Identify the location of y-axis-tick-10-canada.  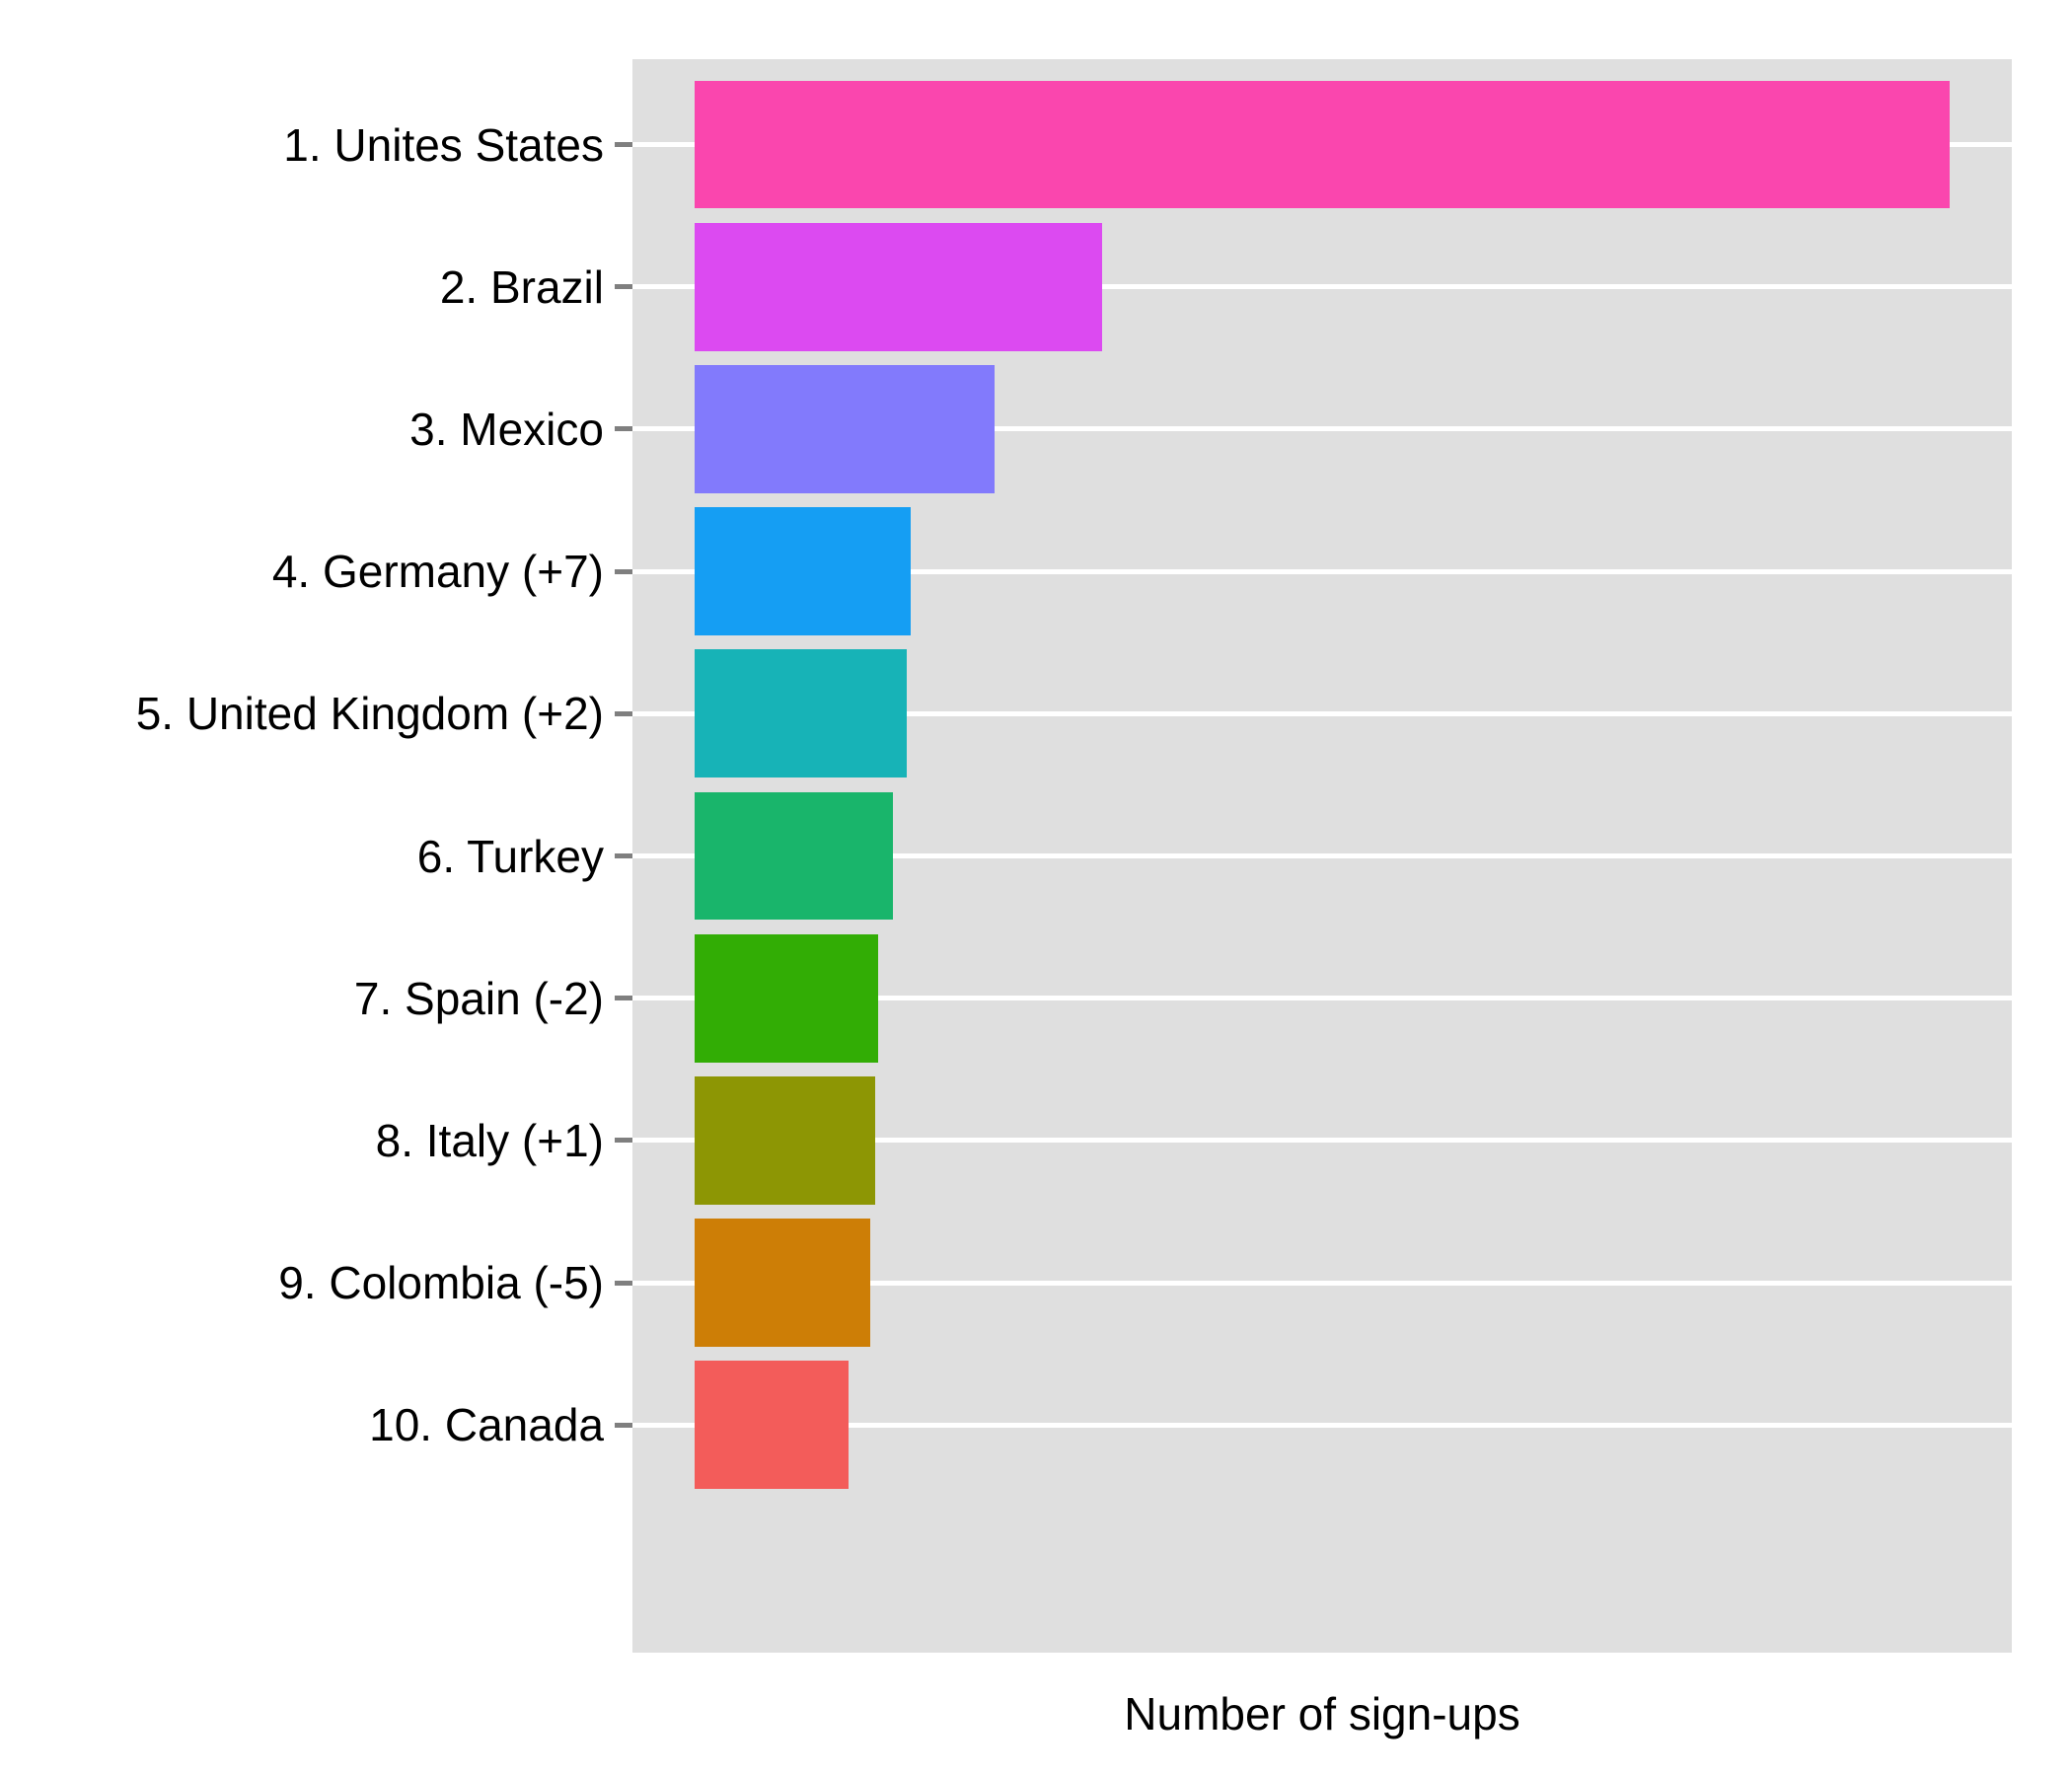
(624, 1425).